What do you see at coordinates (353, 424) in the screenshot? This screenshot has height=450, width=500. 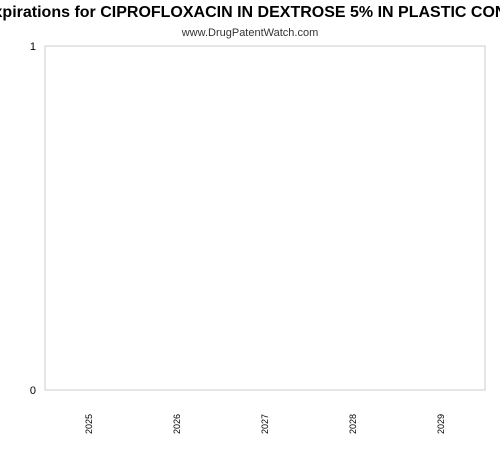 I see `x-tick-label: 2028` at bounding box center [353, 424].